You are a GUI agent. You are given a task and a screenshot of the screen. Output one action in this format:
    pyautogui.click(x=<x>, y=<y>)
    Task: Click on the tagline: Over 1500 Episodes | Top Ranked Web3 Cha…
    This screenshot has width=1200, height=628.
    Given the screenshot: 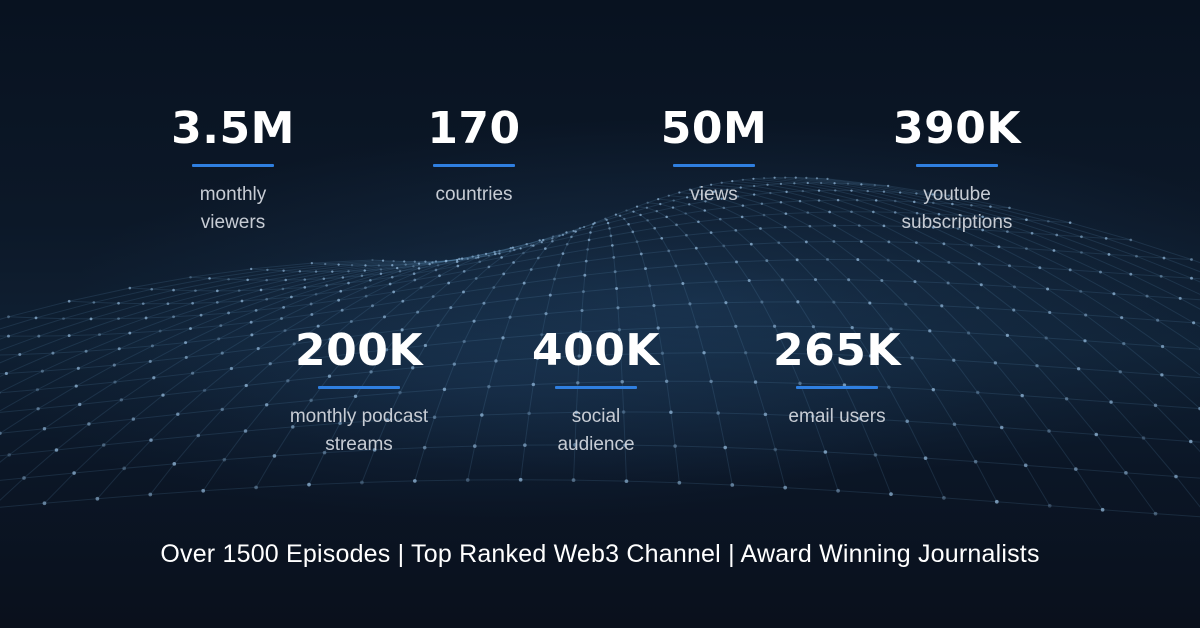 What is the action you would take?
    pyautogui.click(x=600, y=554)
    